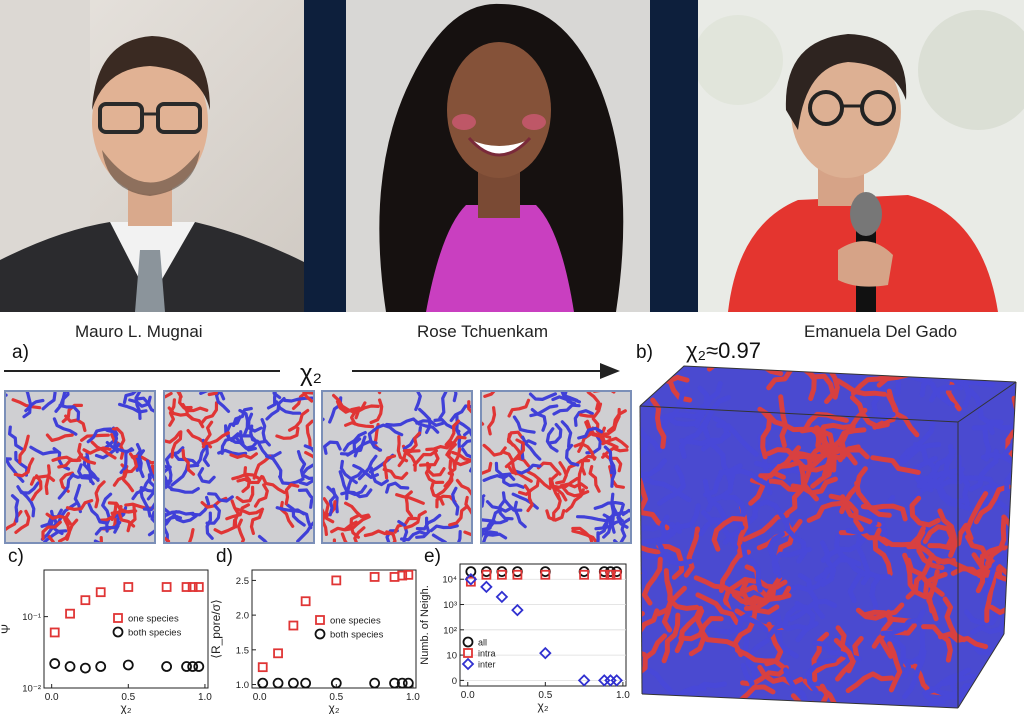 The height and width of the screenshot is (714, 1024). Describe the element at coordinates (242, 616) in the screenshot. I see `y-tick-label: 2.0` at that location.